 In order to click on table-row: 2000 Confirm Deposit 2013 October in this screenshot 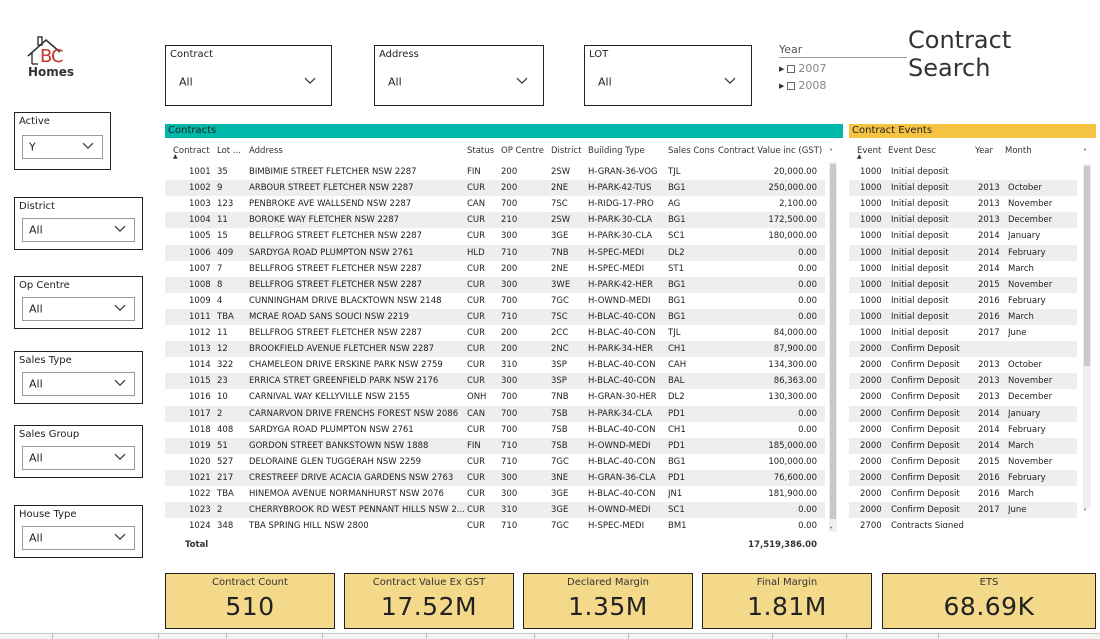, I will do `click(963, 365)`.